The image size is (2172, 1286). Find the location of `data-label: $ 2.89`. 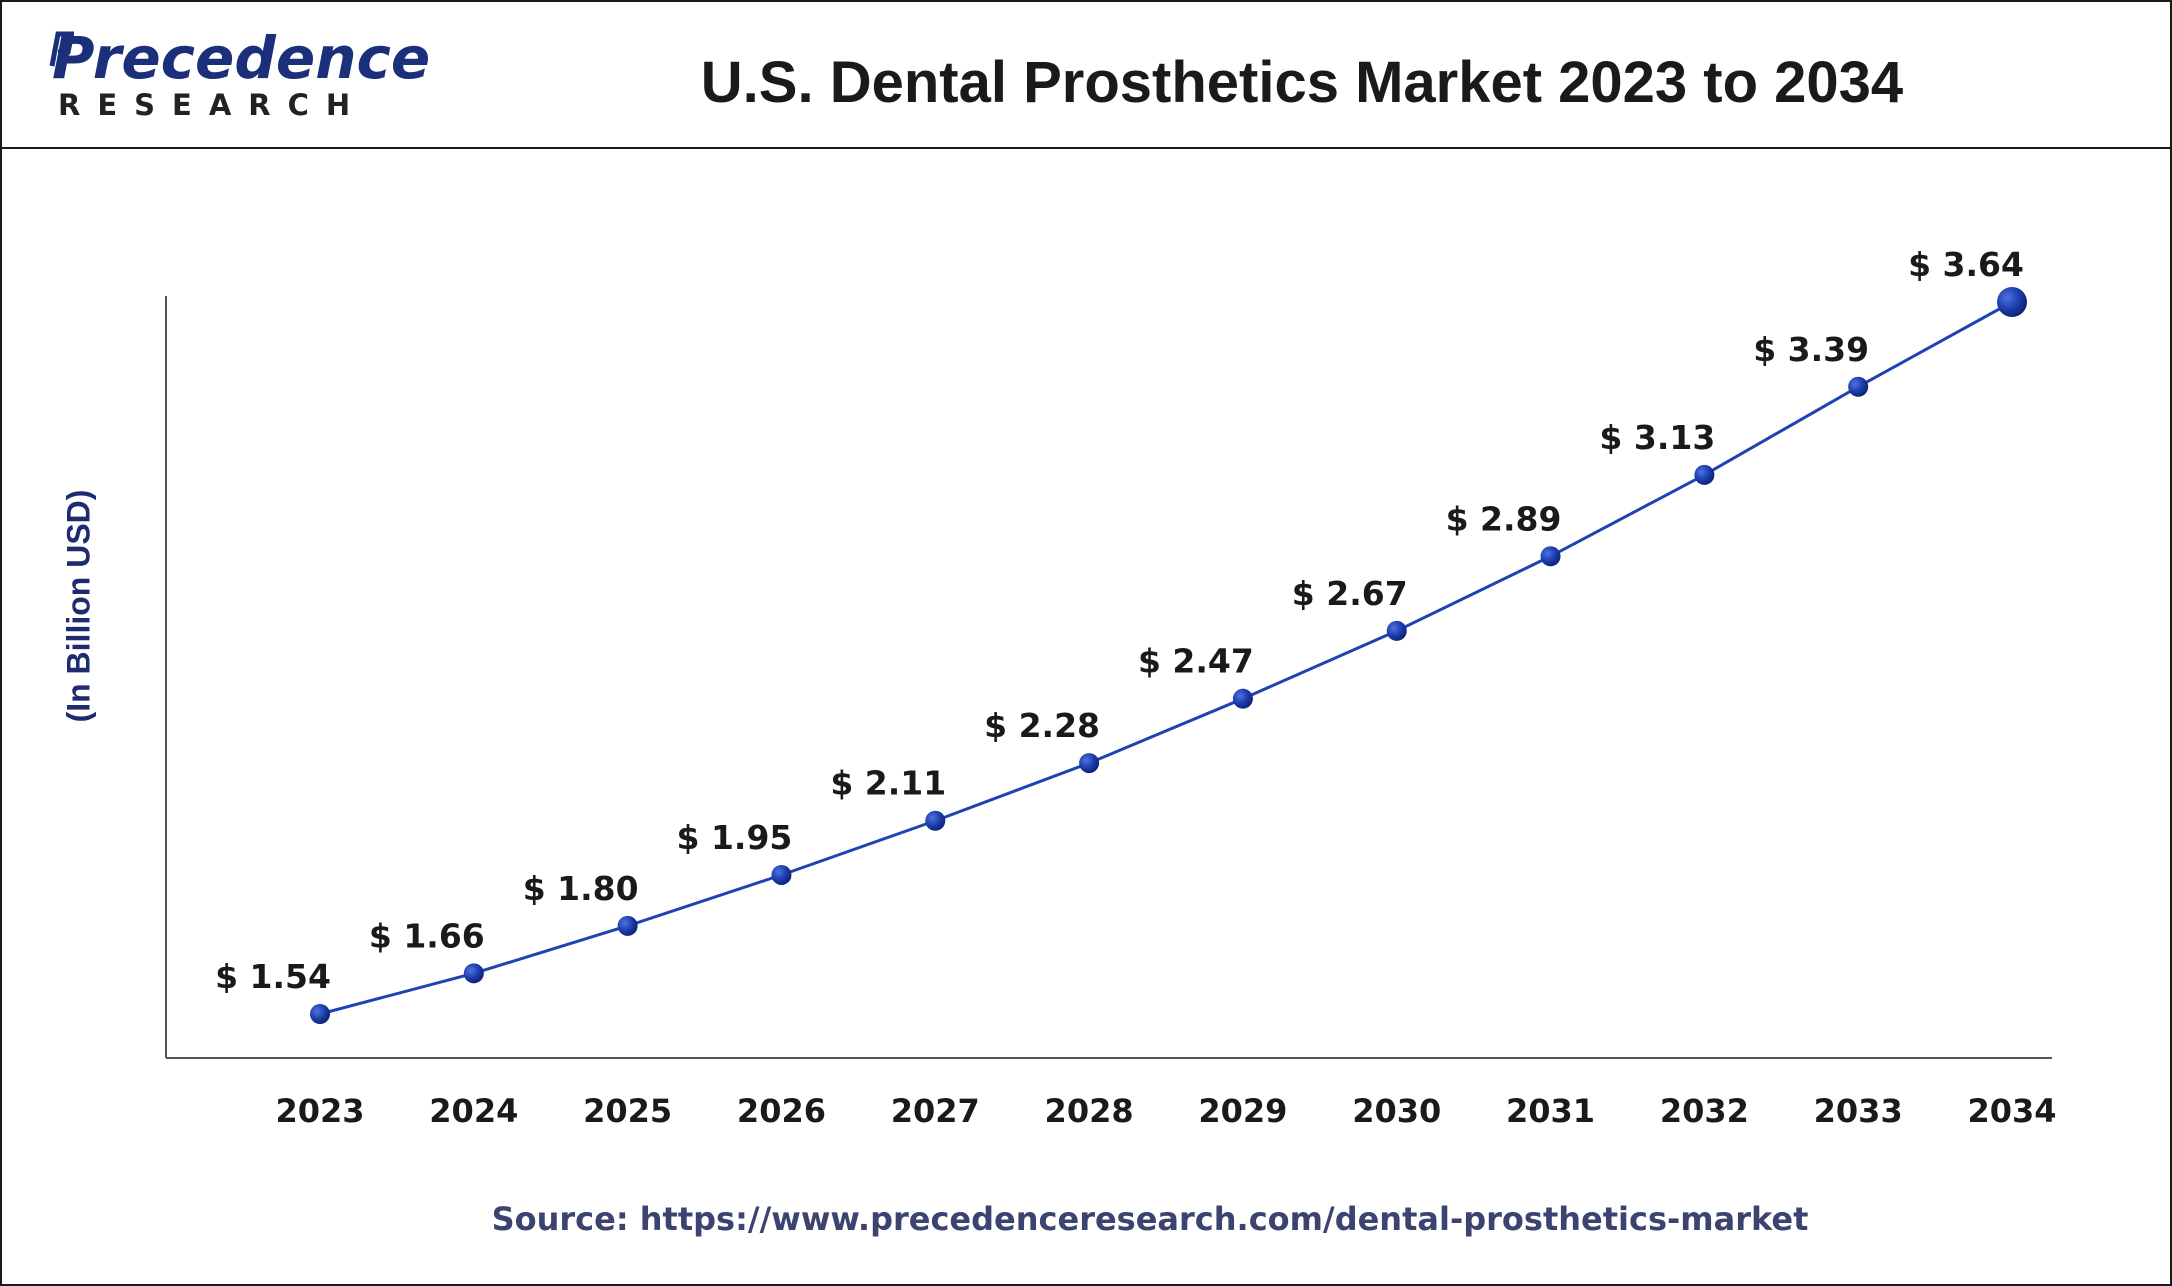

data-label: $ 2.89 is located at coordinates (1504, 518).